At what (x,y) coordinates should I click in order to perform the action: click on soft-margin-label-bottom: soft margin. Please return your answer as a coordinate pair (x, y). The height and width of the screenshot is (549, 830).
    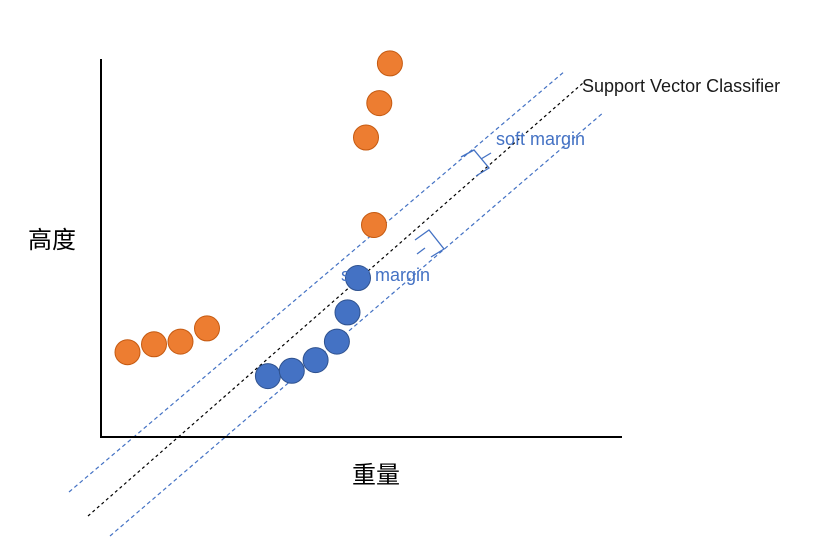
    Looking at the image, I should click on (385, 275).